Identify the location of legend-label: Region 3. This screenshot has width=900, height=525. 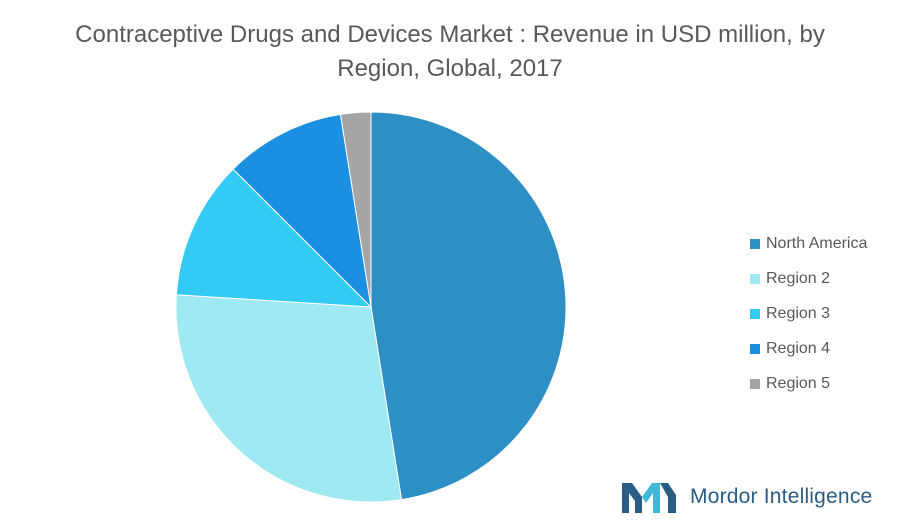
(798, 313).